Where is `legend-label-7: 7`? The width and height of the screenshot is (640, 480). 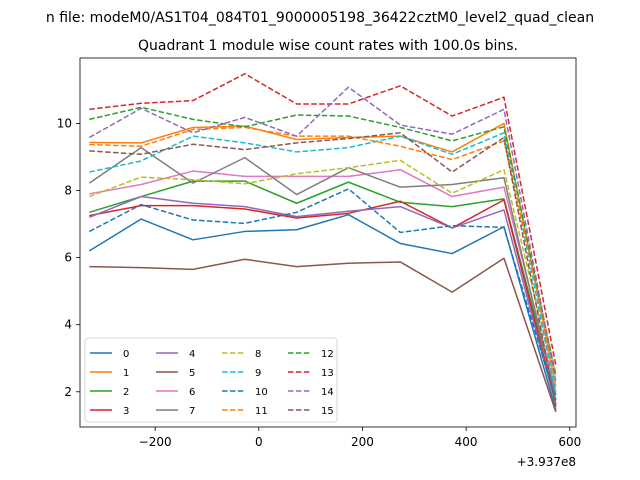
legend-label-7: 7 is located at coordinates (192, 411).